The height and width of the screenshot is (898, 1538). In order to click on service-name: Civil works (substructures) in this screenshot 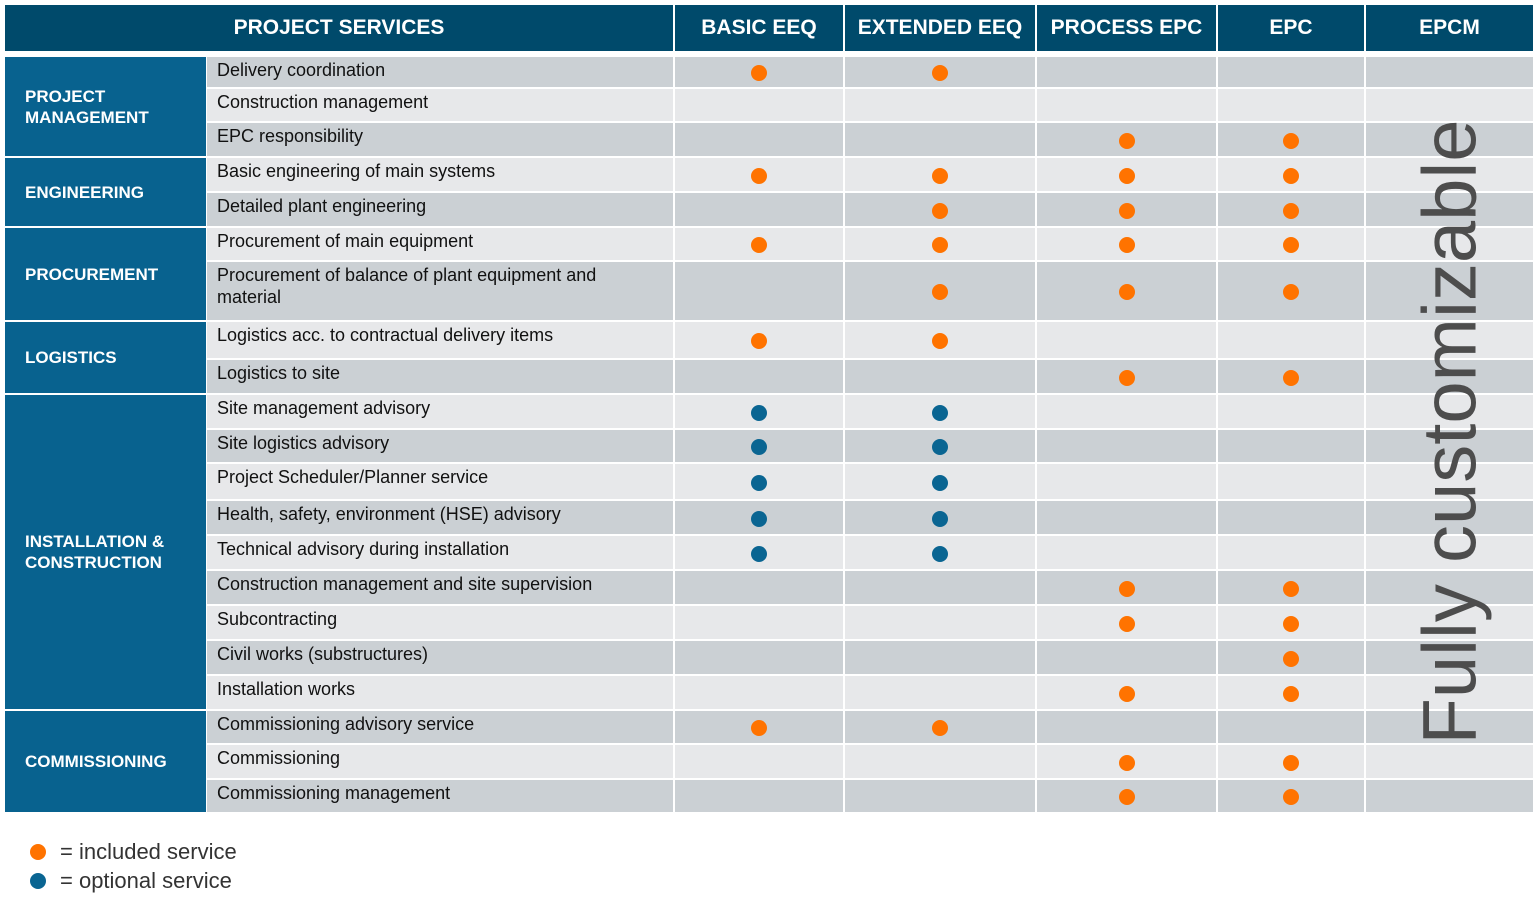, I will do `click(440, 657)`.